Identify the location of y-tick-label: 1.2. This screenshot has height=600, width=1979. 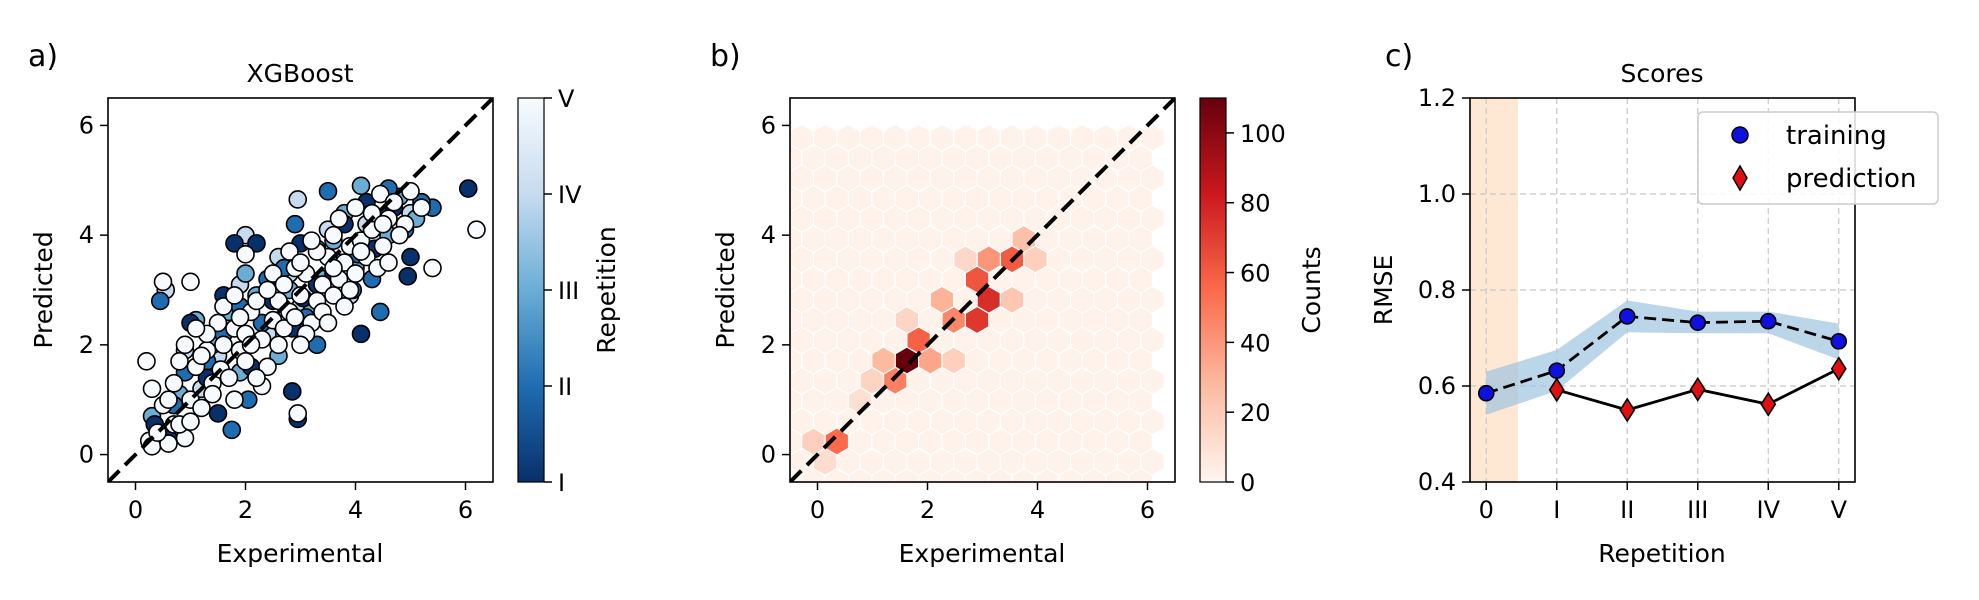
(1437, 98).